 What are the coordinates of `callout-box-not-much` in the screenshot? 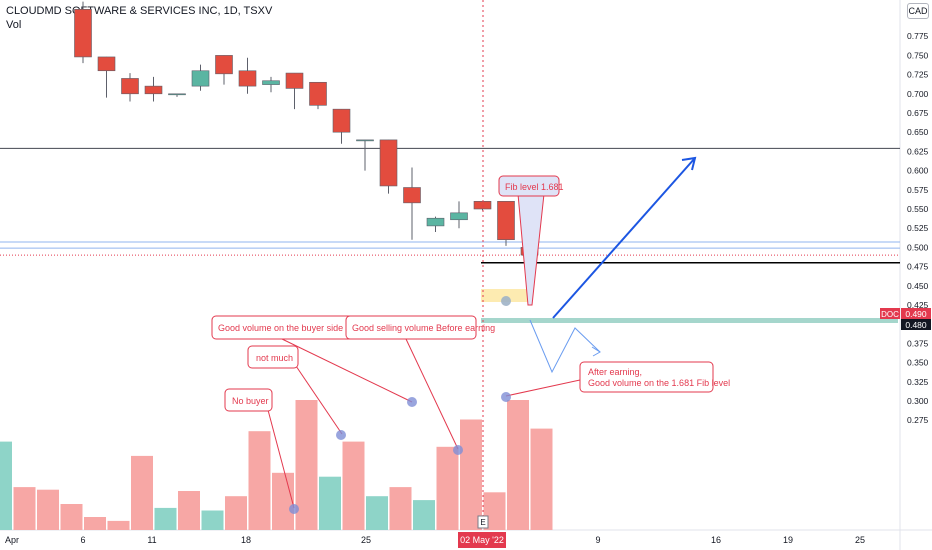 It's located at (273, 357).